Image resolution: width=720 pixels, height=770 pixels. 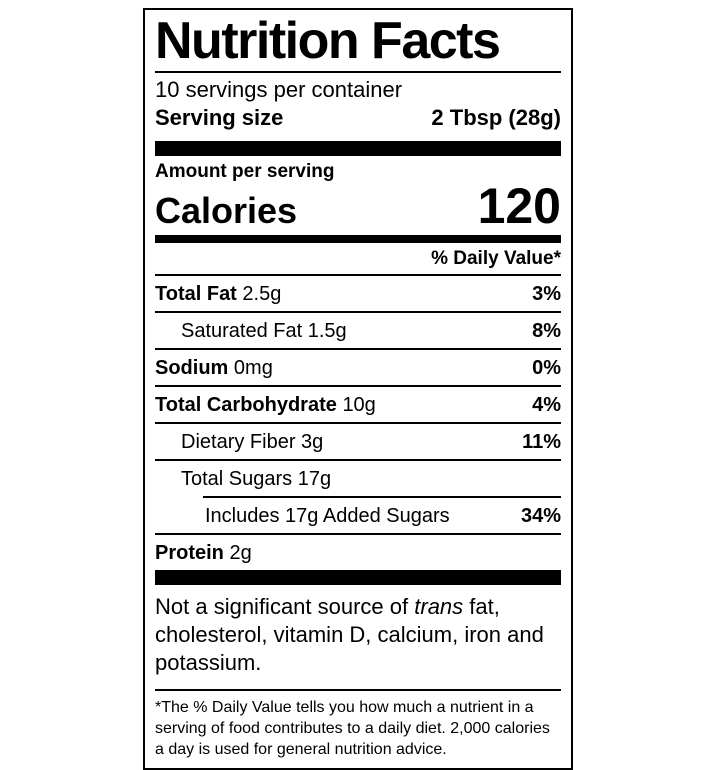 I want to click on nutrient-text: Total Carbohydrate 10g, so click(x=265, y=405).